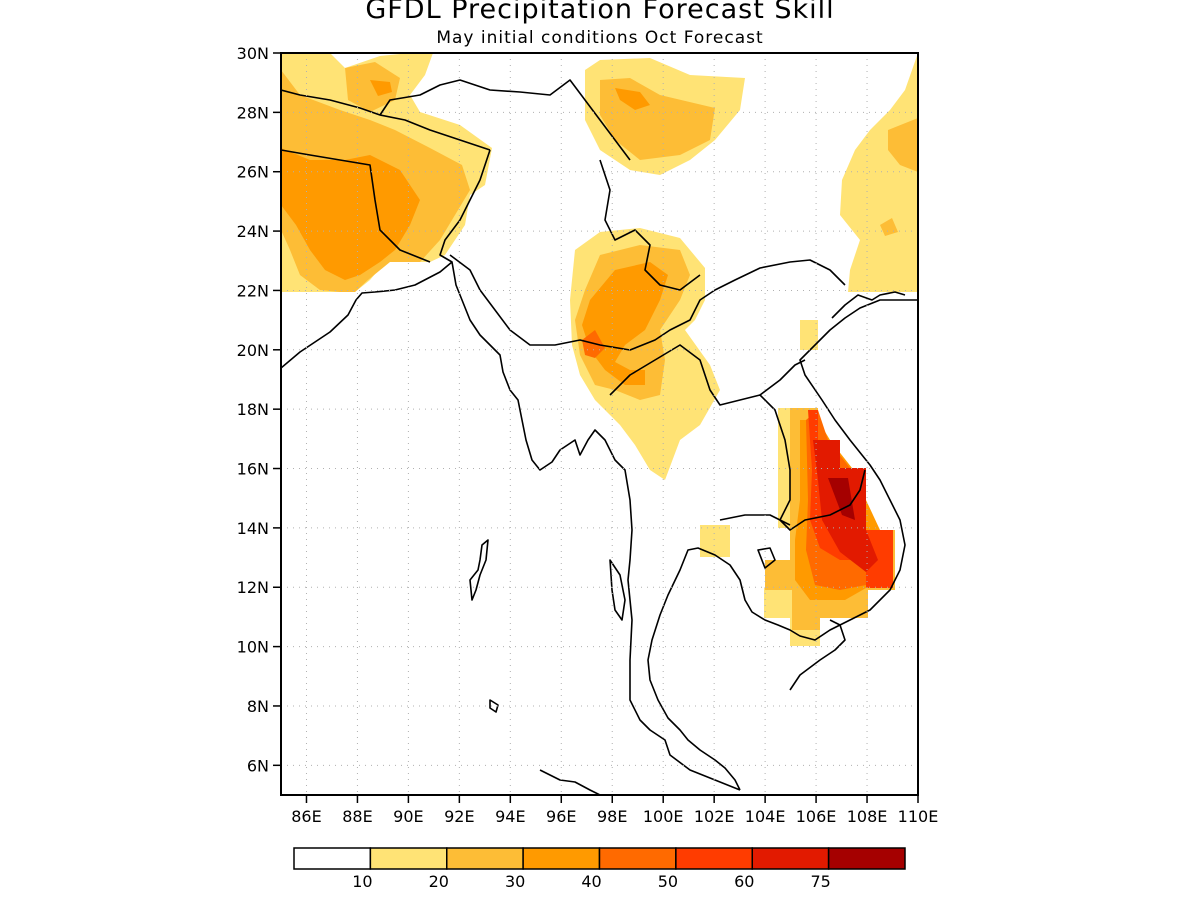 The image size is (1200, 900). Describe the element at coordinates (439, 881) in the screenshot. I see `legend-label: 20` at that location.